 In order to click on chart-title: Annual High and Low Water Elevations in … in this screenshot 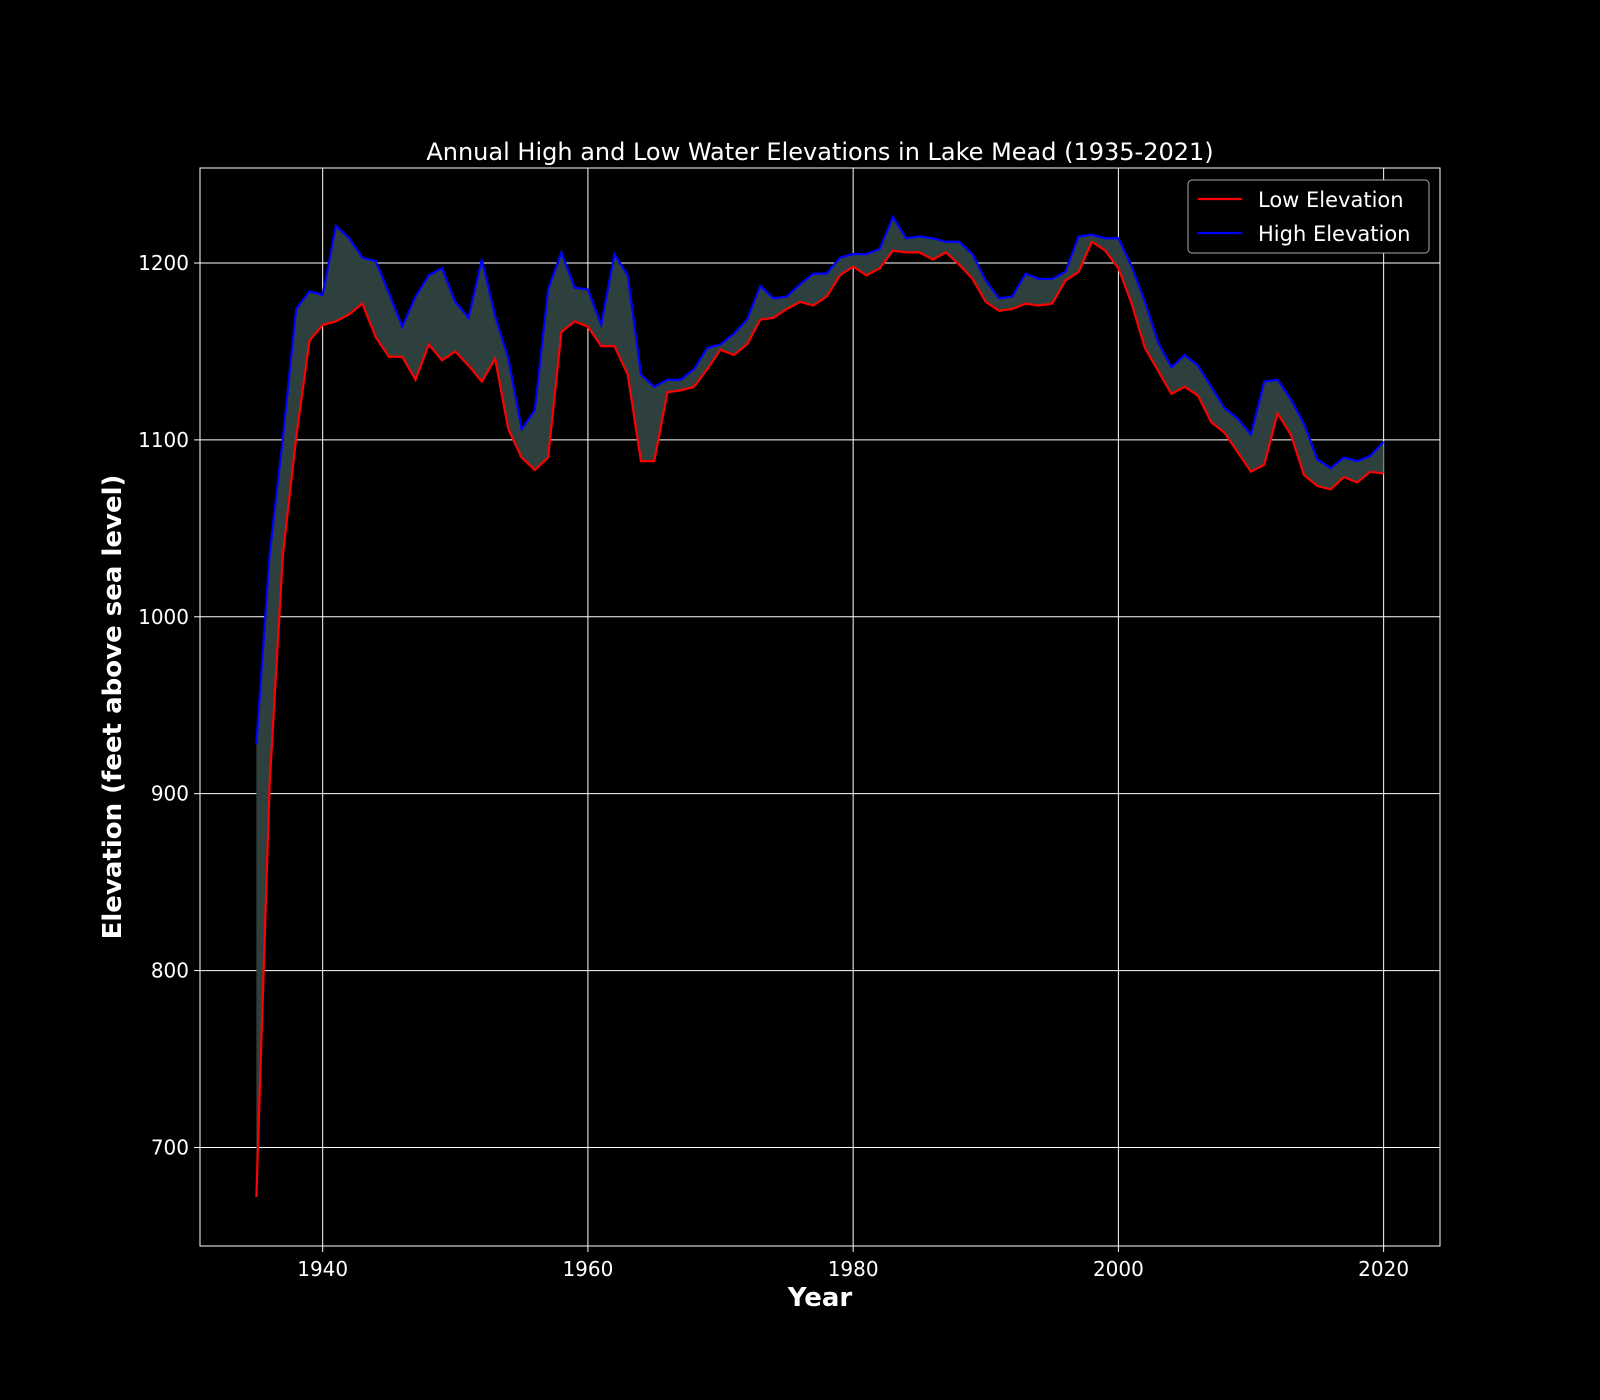, I will do `click(819, 152)`.